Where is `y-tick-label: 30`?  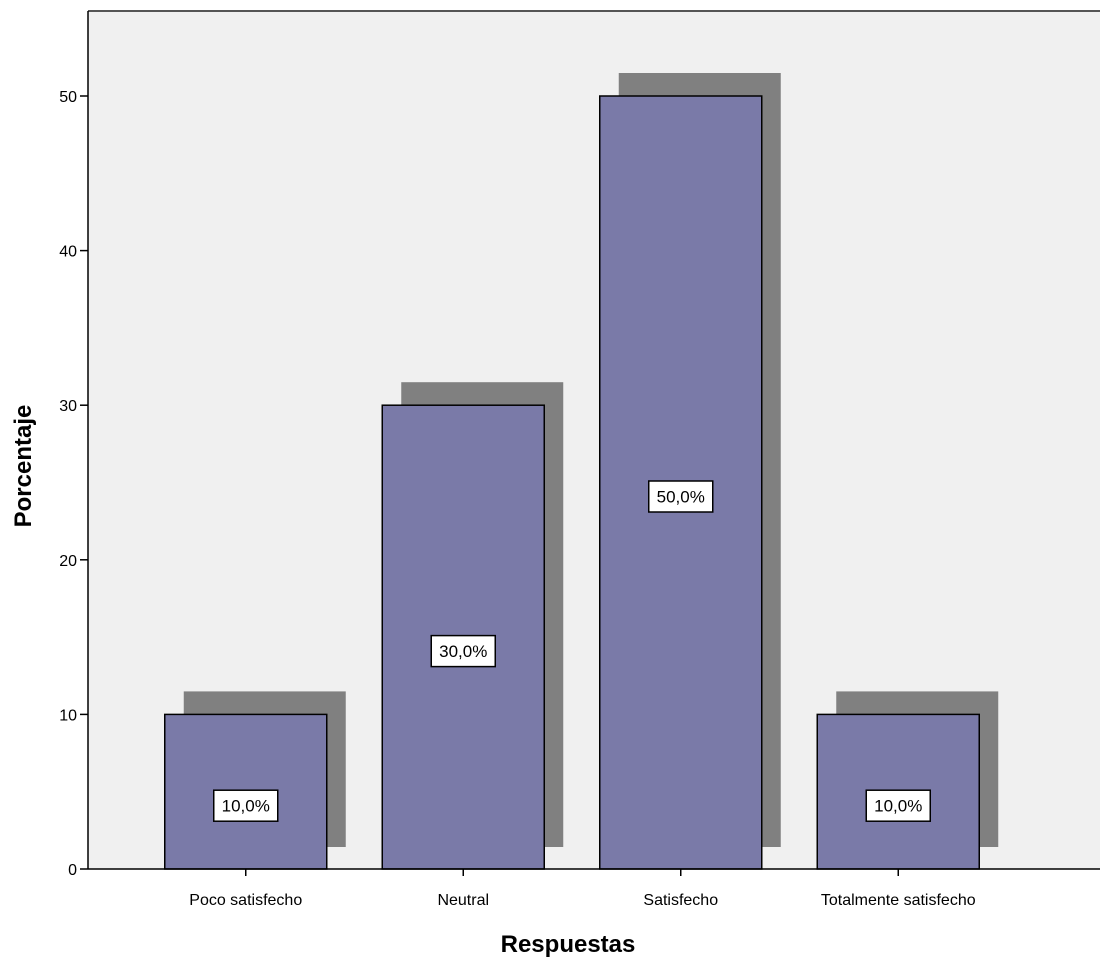 y-tick-label: 30 is located at coordinates (68, 406).